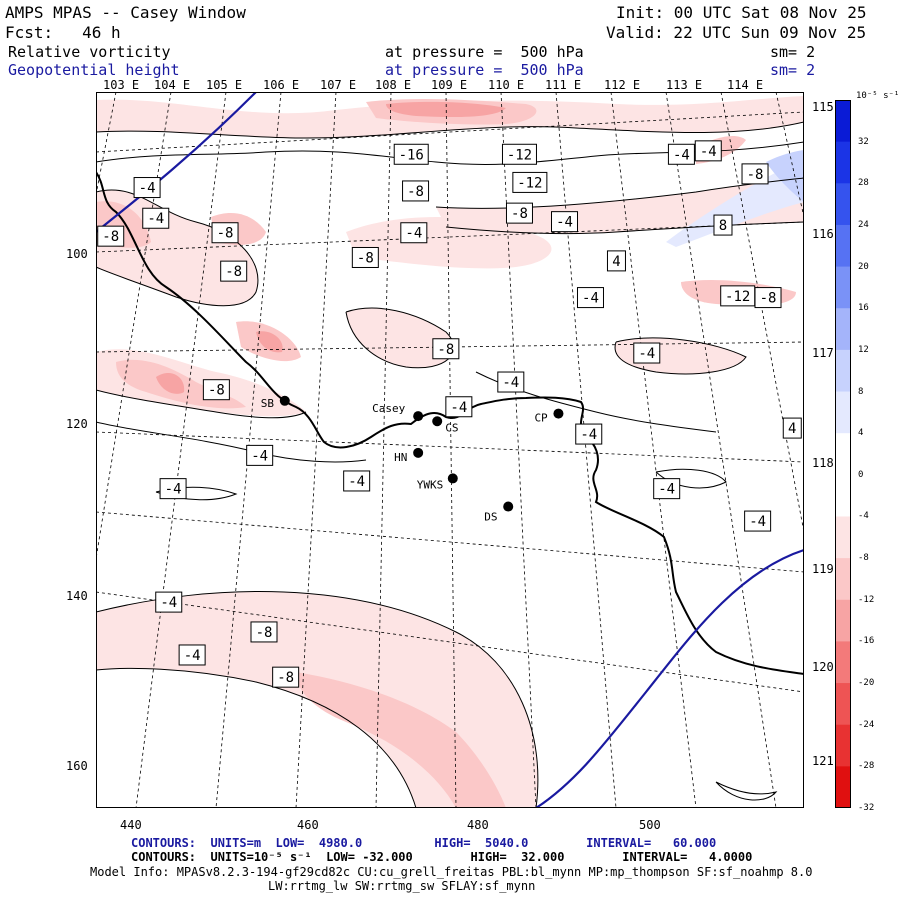  I want to click on colorbar-tick-label: -16, so click(866, 641).